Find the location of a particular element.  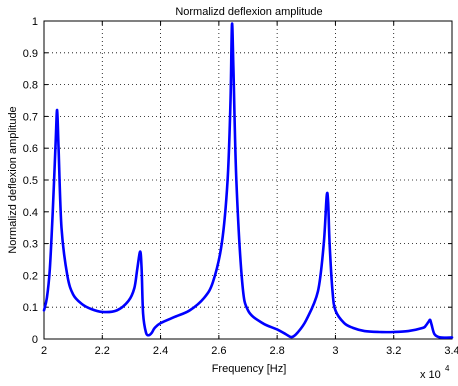

y-tick-label: 0.8 is located at coordinates (30, 86).